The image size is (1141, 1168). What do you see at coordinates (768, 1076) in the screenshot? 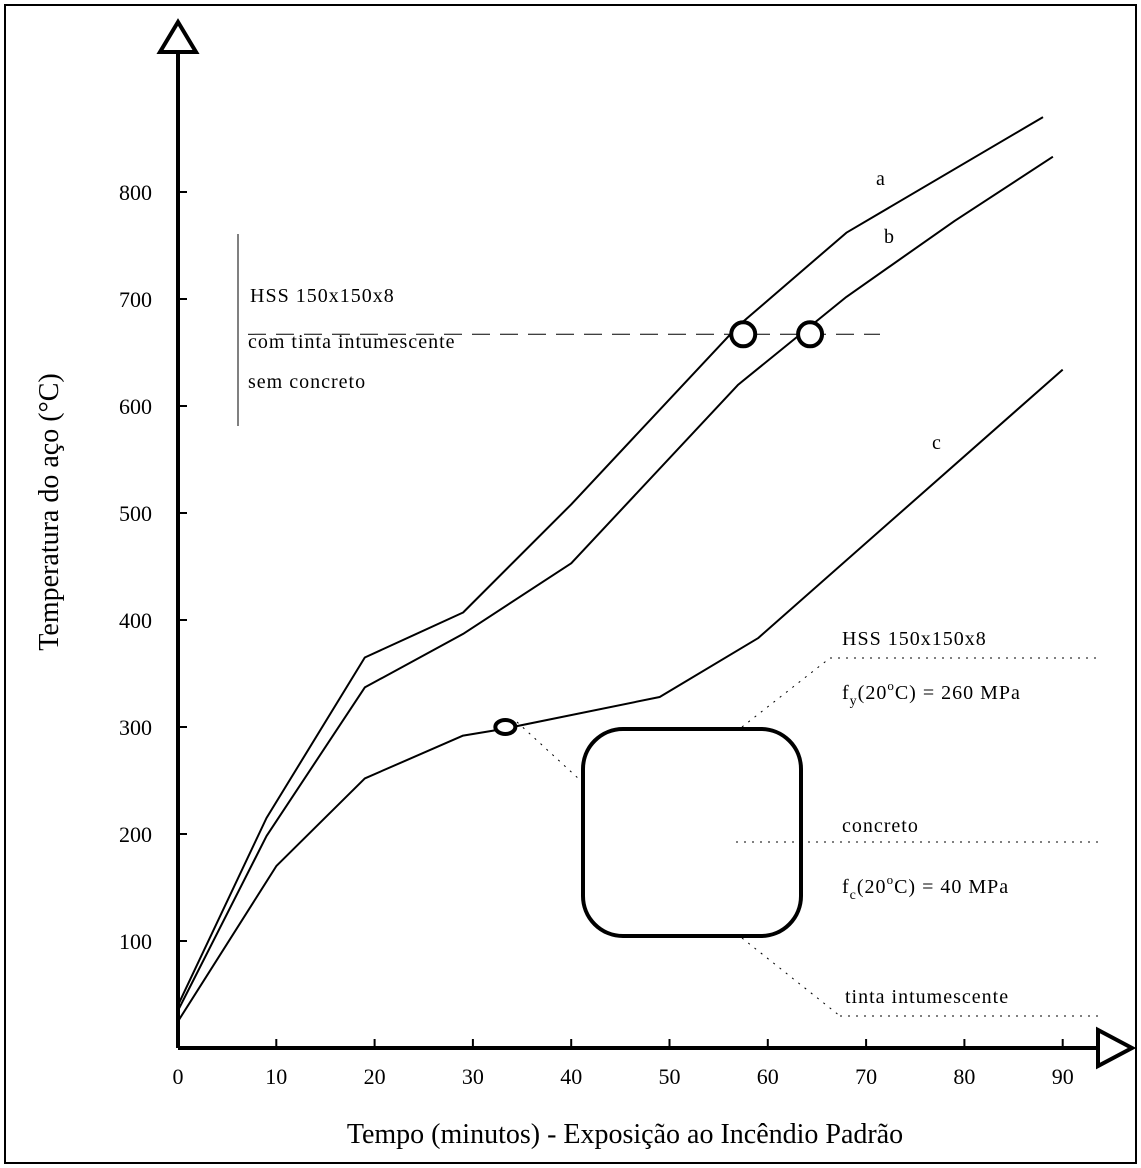
I see `x-tick-label: 60` at bounding box center [768, 1076].